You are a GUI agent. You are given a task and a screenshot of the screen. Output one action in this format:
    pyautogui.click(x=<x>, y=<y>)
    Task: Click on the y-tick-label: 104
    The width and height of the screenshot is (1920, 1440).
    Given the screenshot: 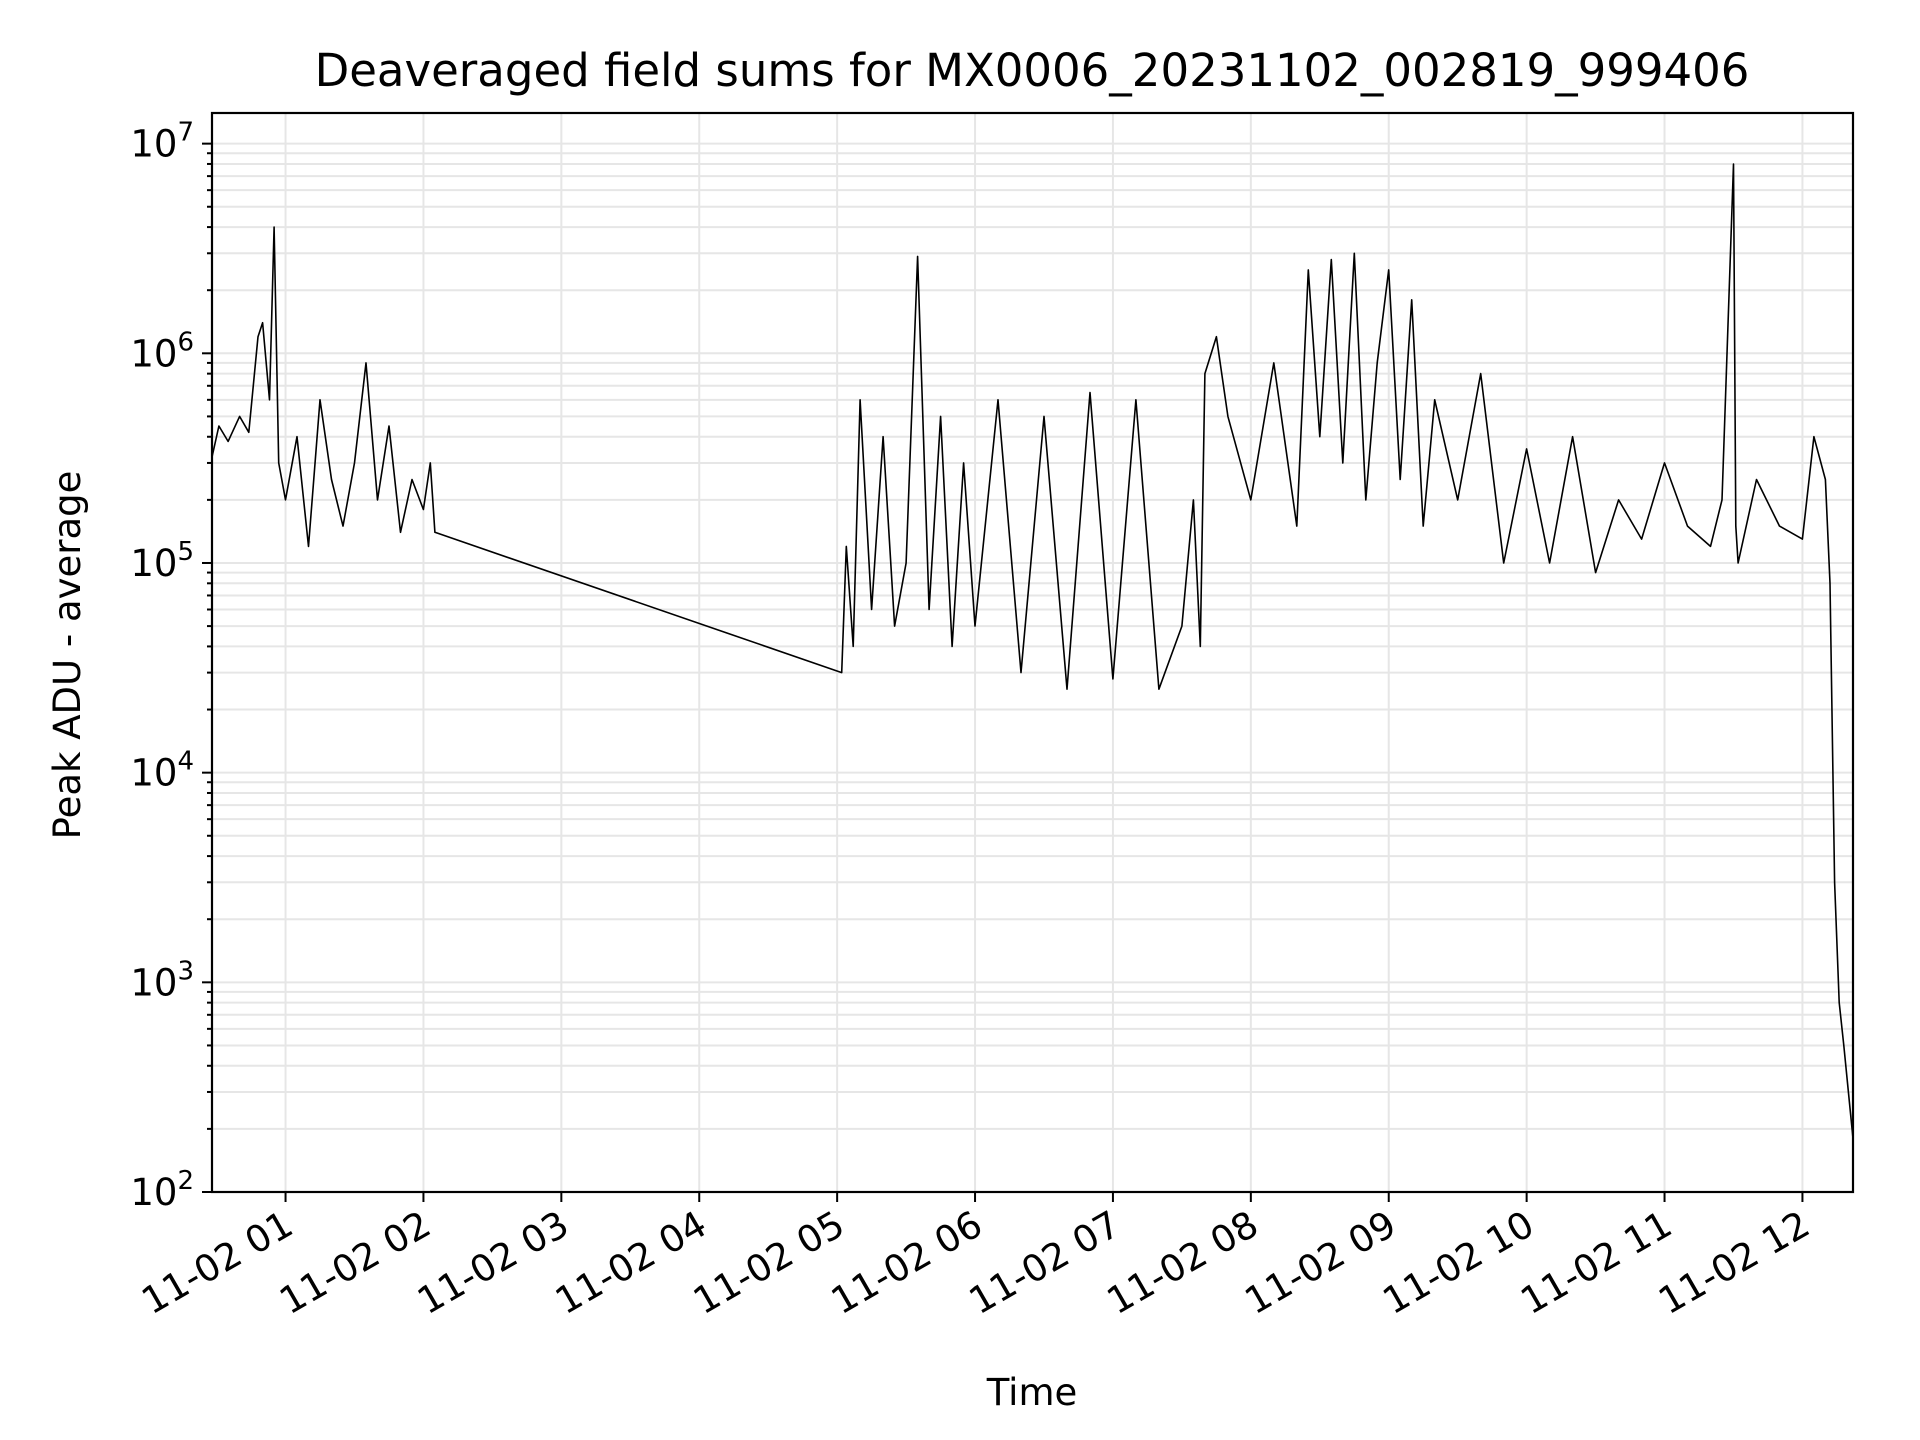 What is the action you would take?
    pyautogui.click(x=162, y=771)
    